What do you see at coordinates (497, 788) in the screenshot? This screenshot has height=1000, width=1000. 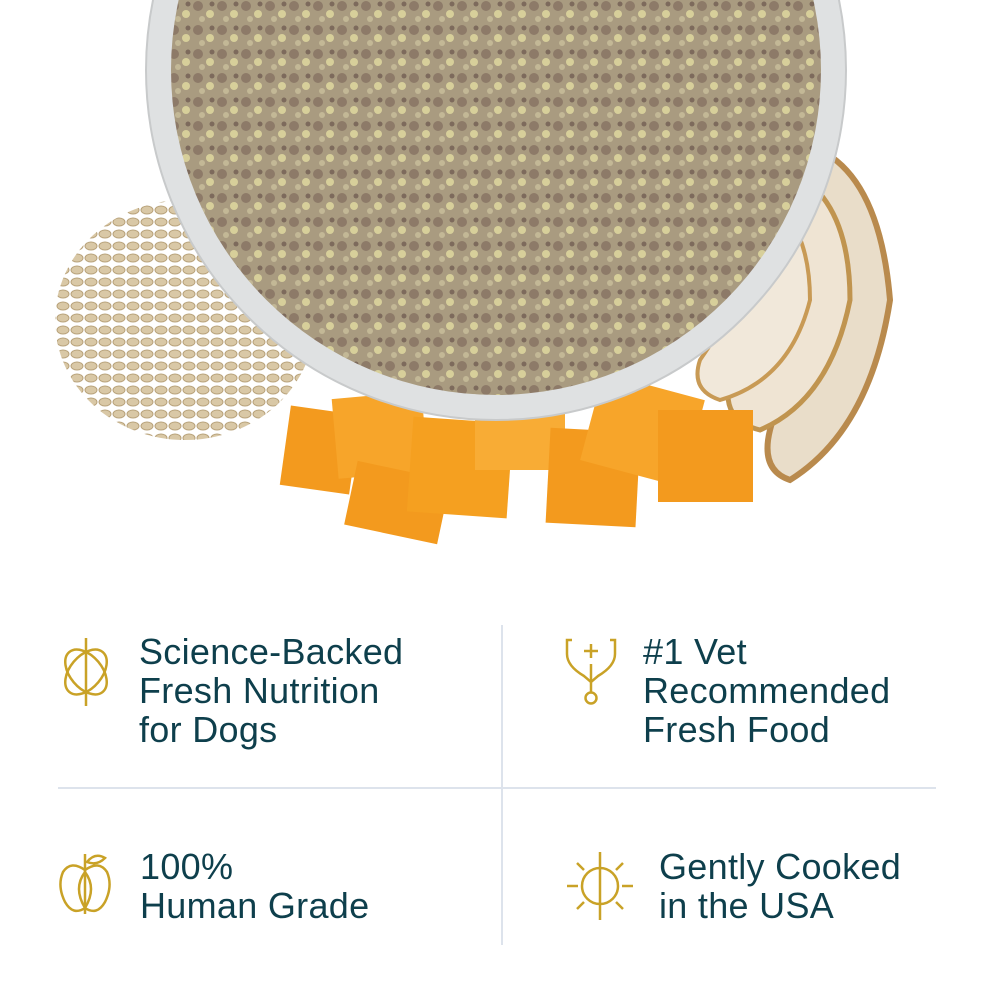 I see `horizontal-divider` at bounding box center [497, 788].